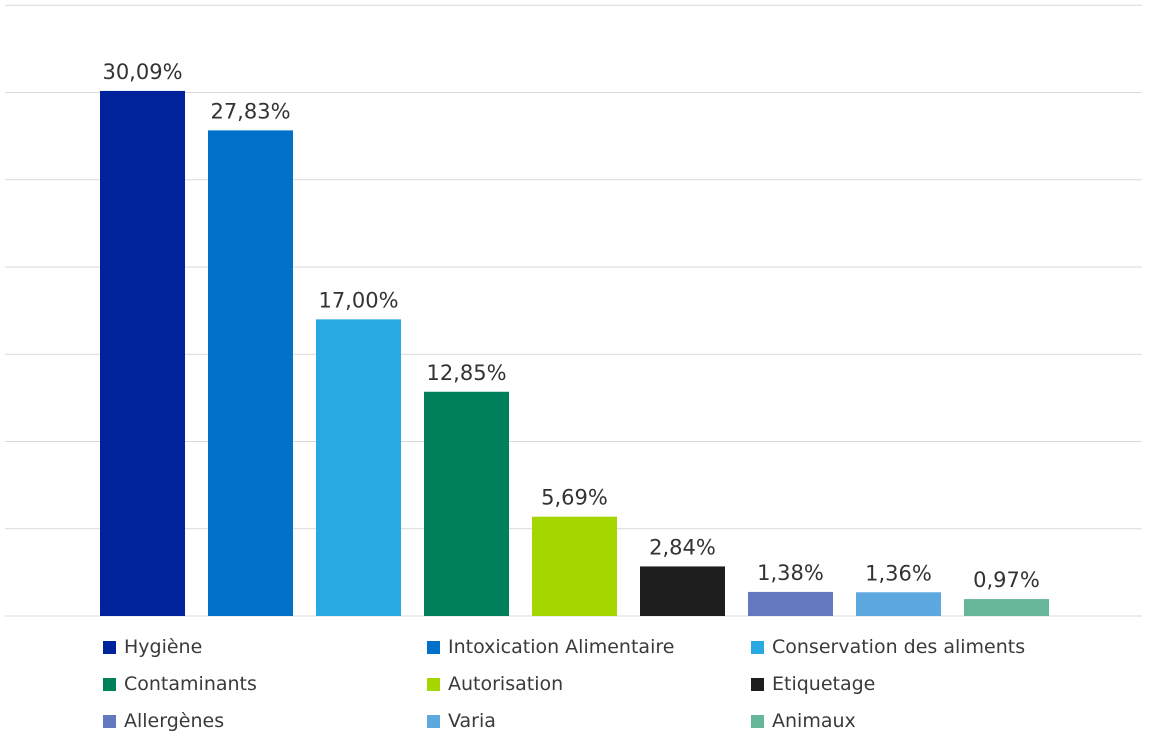 Image resolution: width=1150 pixels, height=744 pixels. What do you see at coordinates (1006, 580) in the screenshot?
I see `data-label-9: 0,97%` at bounding box center [1006, 580].